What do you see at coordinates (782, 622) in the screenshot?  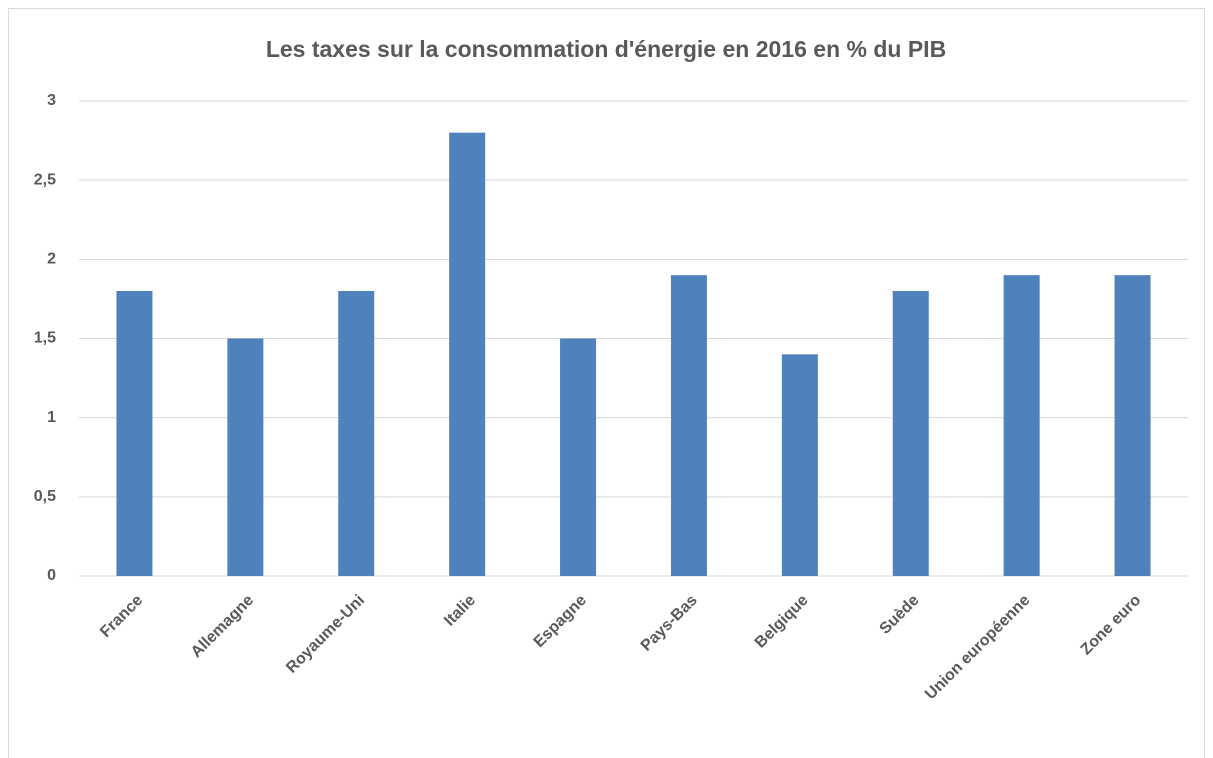 I see `x-tick-label: Belgique` at bounding box center [782, 622].